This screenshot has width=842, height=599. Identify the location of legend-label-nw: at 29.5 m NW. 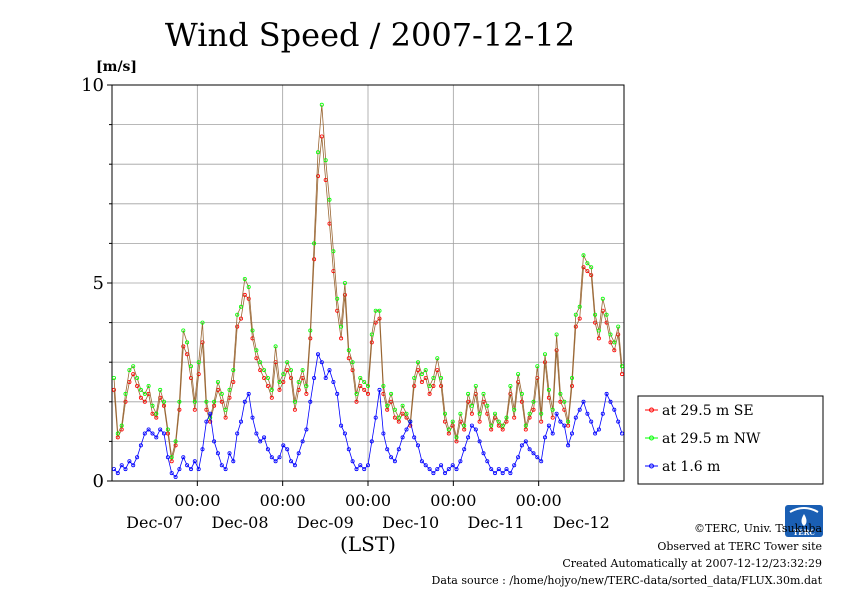
(711, 439).